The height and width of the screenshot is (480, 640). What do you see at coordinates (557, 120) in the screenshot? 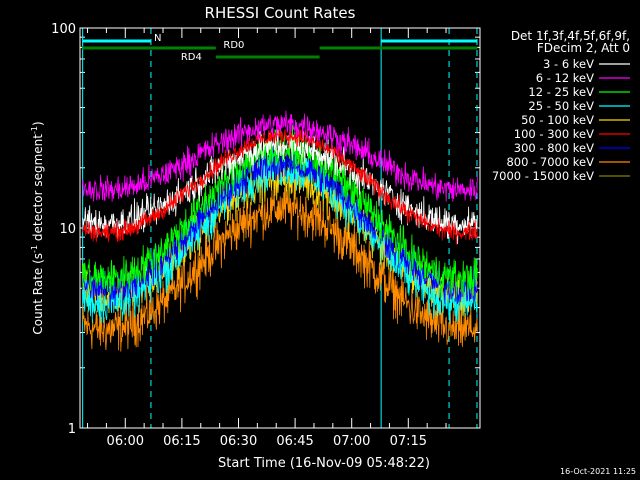
I see `legend-entry-label: 50 - 100 keV` at bounding box center [557, 120].